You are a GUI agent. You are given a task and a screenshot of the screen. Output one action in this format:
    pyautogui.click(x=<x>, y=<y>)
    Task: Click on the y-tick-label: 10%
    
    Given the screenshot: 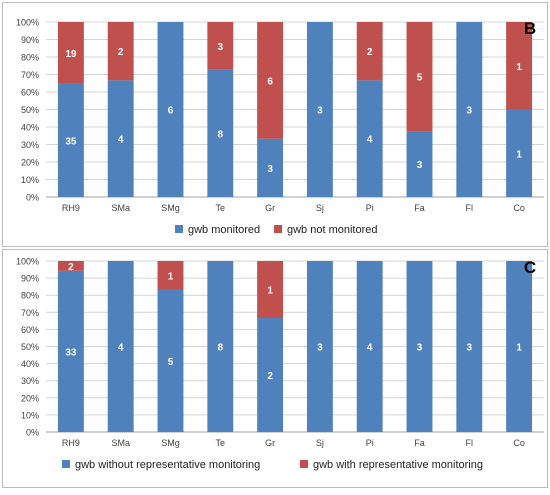 What is the action you would take?
    pyautogui.click(x=30, y=180)
    